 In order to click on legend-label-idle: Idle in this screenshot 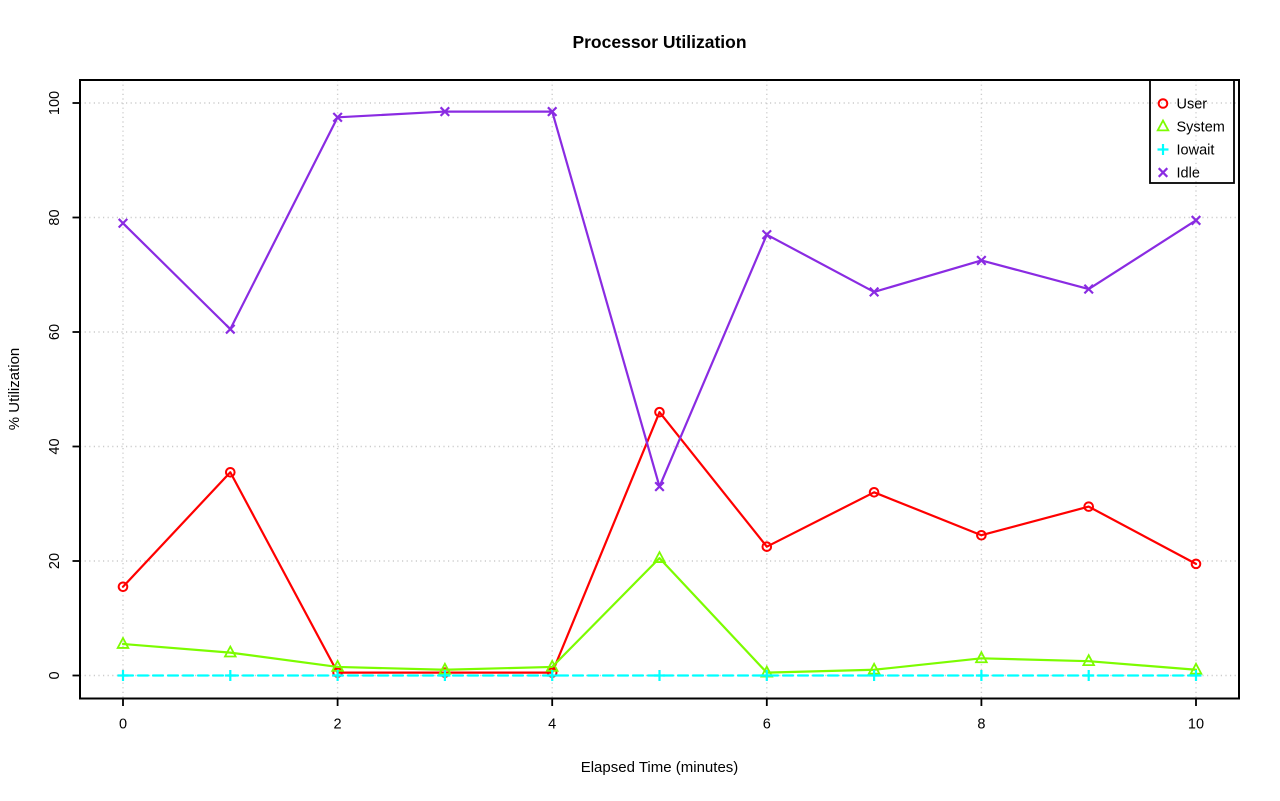, I will do `click(1188, 174)`.